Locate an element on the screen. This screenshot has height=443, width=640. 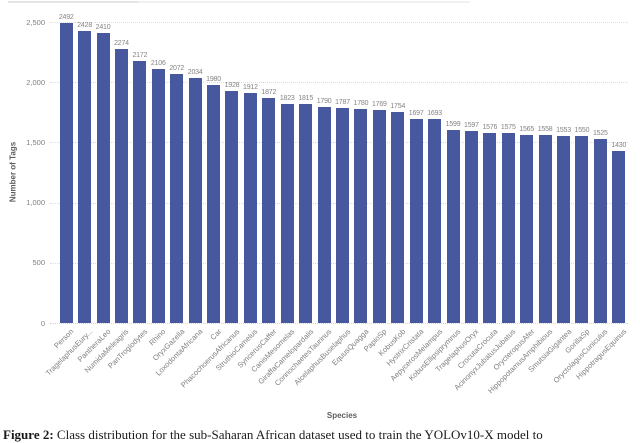
bar-value-label: 1912 is located at coordinates (250, 87).